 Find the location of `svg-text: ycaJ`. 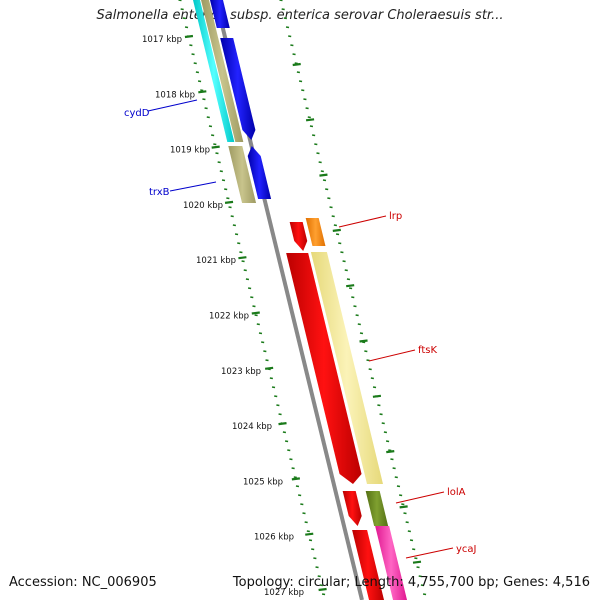

svg-text: ycaJ is located at coordinates (466, 549).